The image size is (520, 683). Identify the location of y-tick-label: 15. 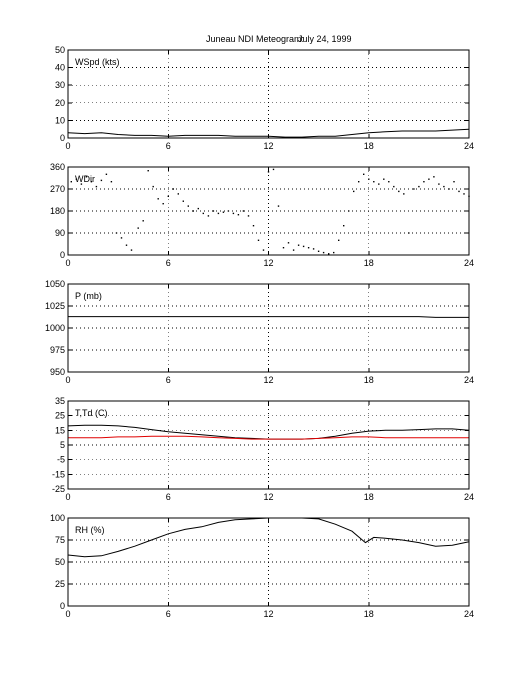
(60, 430).